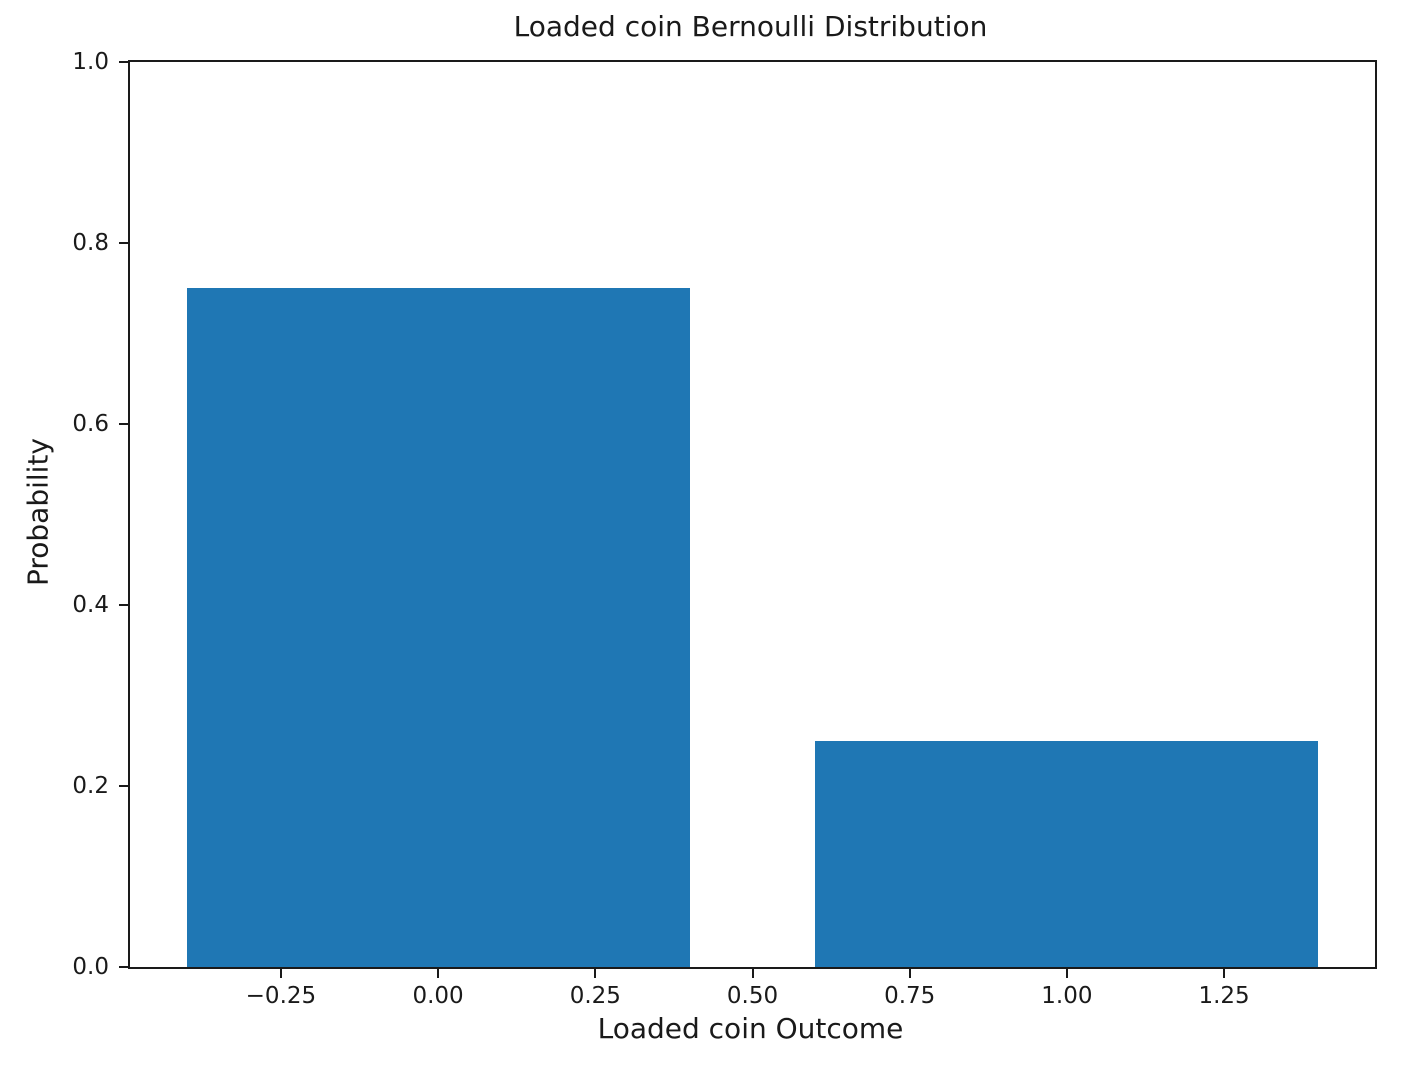 The image size is (1426, 1076). Describe the element at coordinates (90, 424) in the screenshot. I see `y-tick-label: 0.6` at that location.